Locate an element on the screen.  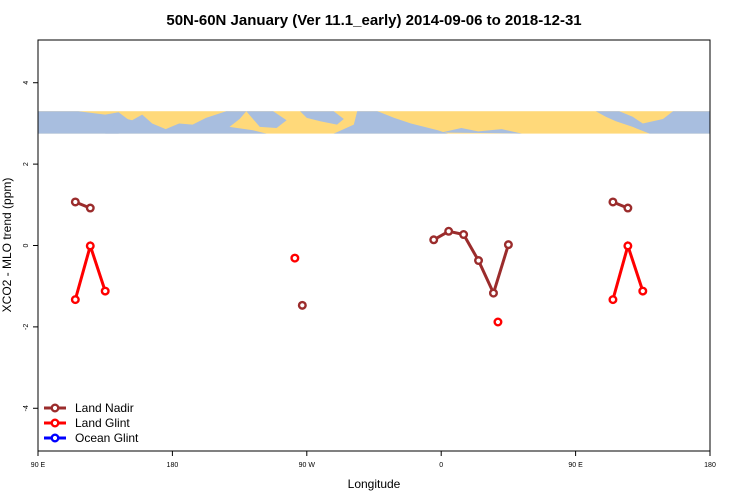
x-tick-label-0: 90 E is located at coordinates (38, 465).